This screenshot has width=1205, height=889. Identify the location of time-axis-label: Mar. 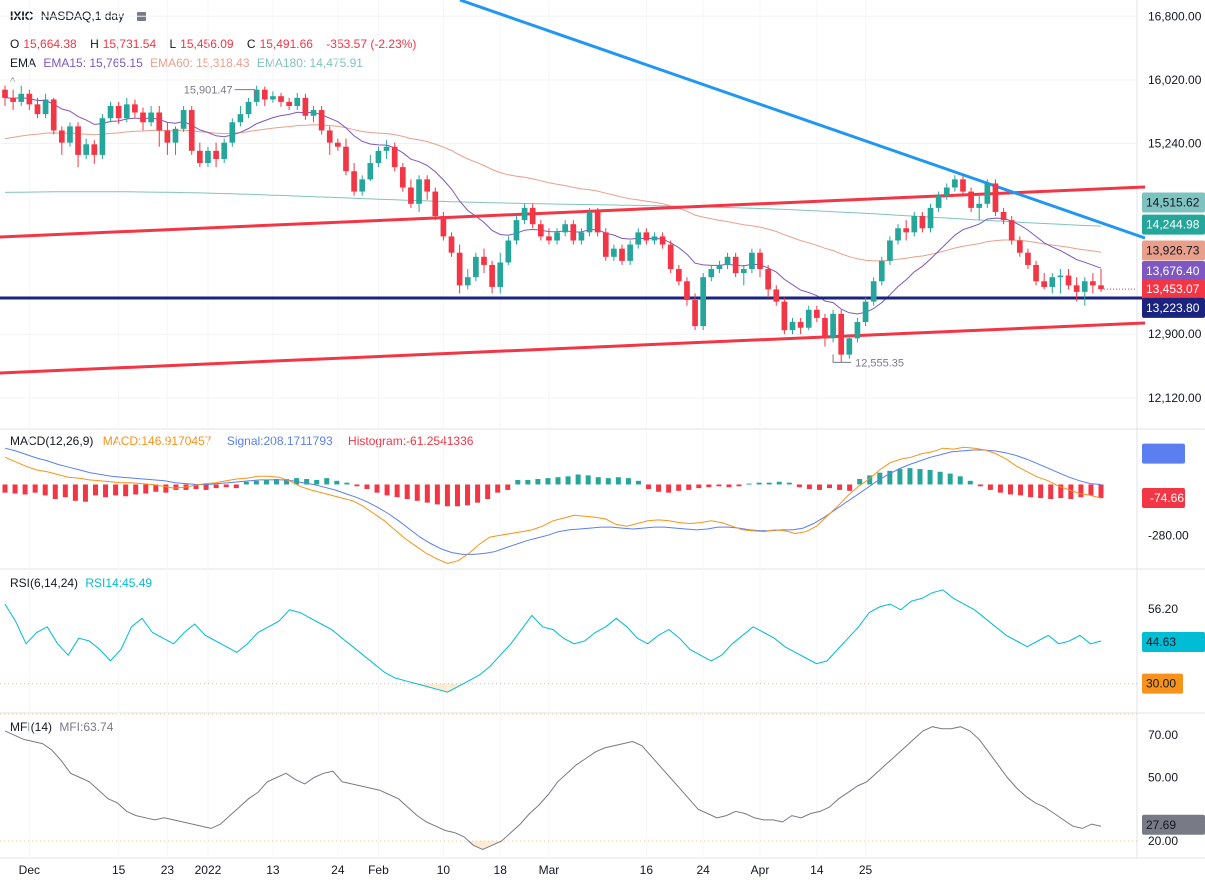
(549, 870).